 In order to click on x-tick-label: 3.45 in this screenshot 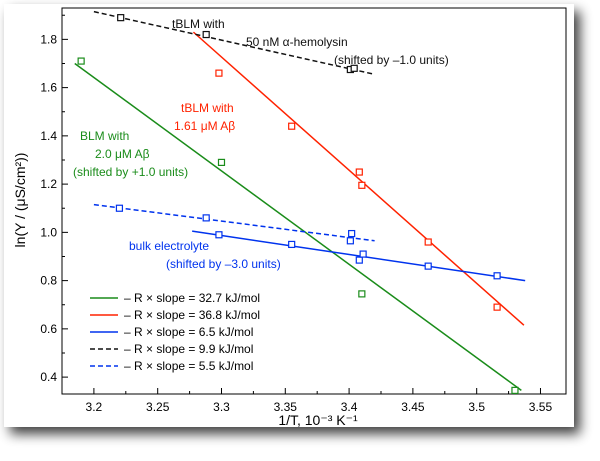, I will do `click(413, 407)`.